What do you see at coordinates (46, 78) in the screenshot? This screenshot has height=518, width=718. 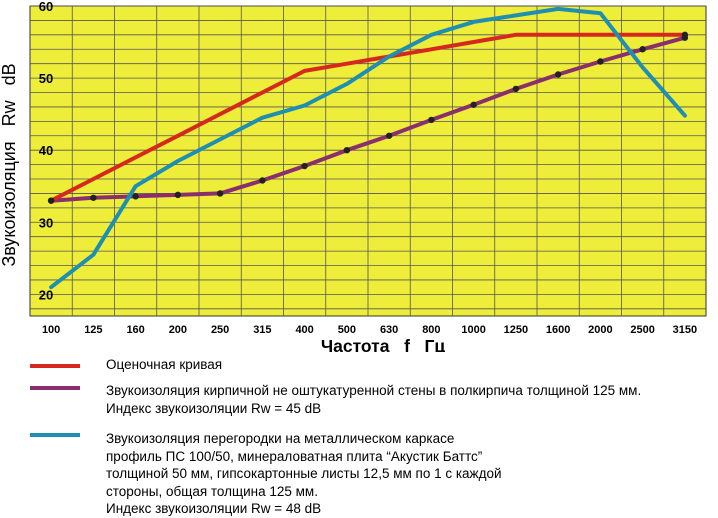 I see `y-tick-label: 50` at bounding box center [46, 78].